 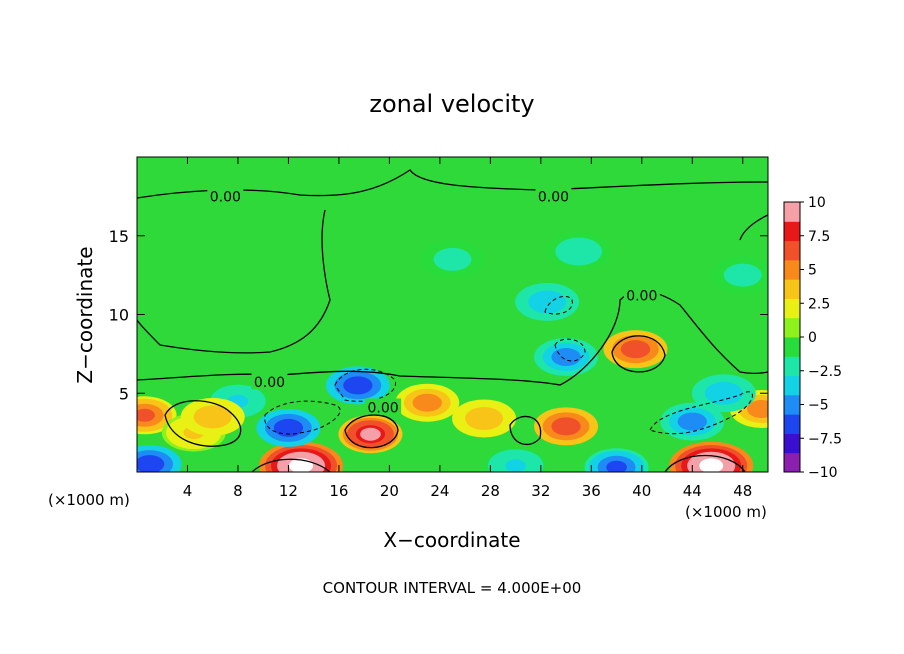 What do you see at coordinates (705, 463) in the screenshot?
I see `contour-jet-right` at bounding box center [705, 463].